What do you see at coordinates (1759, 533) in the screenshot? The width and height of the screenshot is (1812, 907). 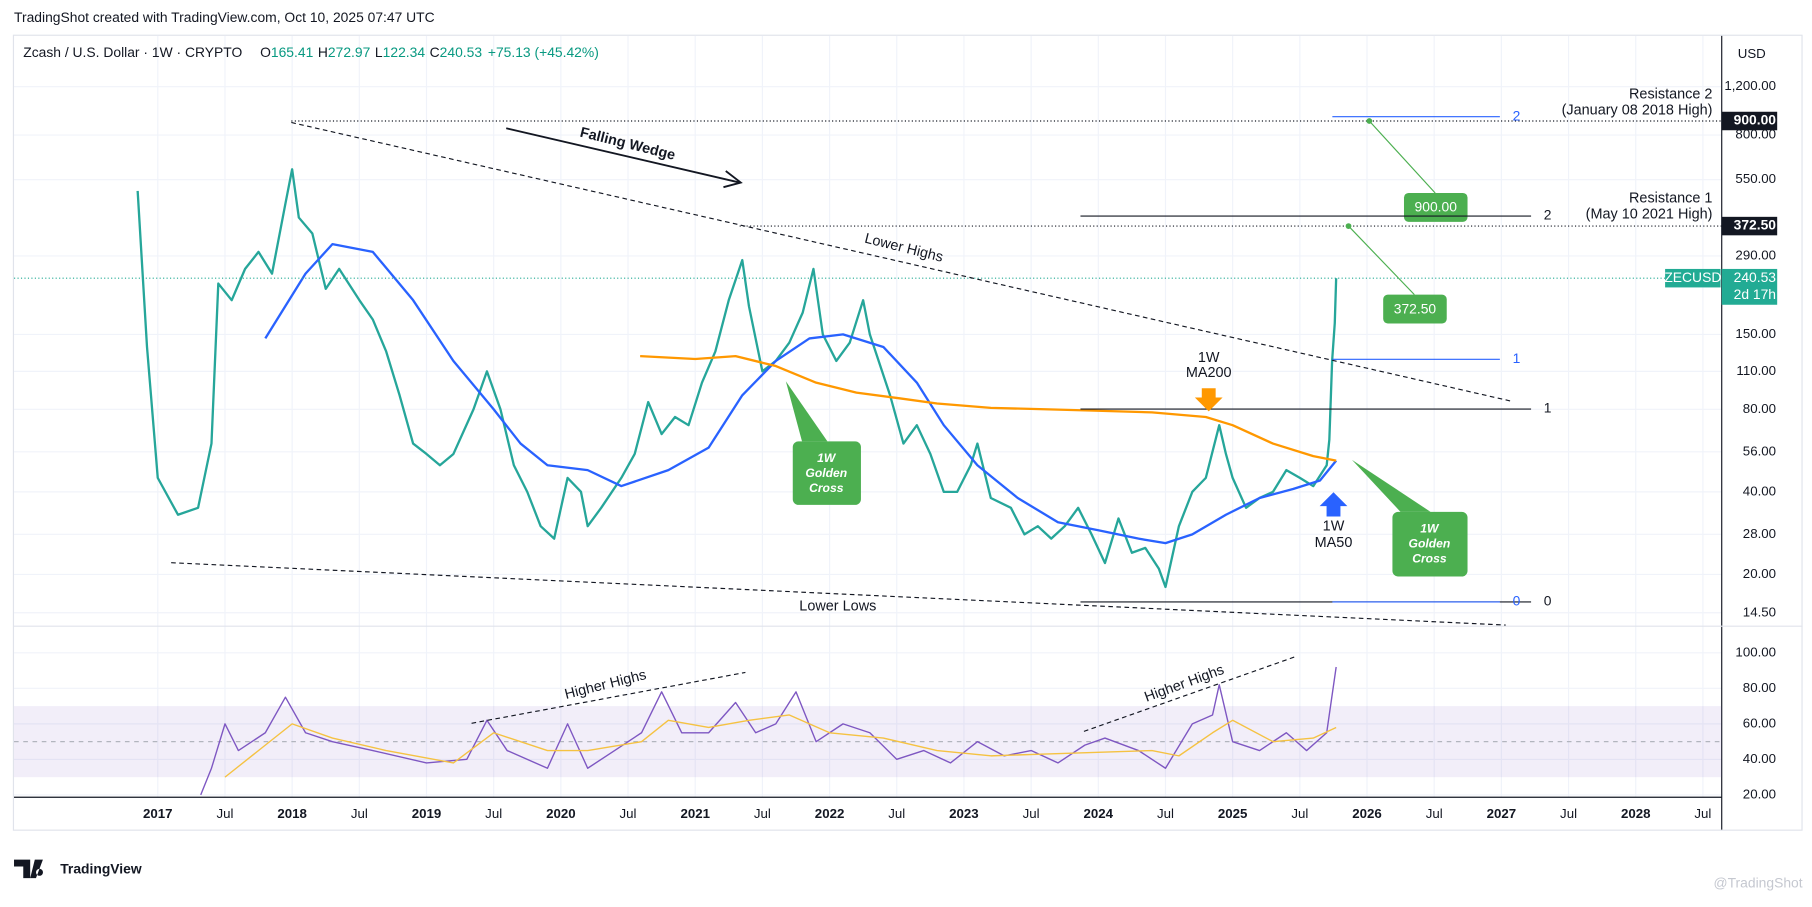 I see `y-tick-label: 28.00` at bounding box center [1759, 533].